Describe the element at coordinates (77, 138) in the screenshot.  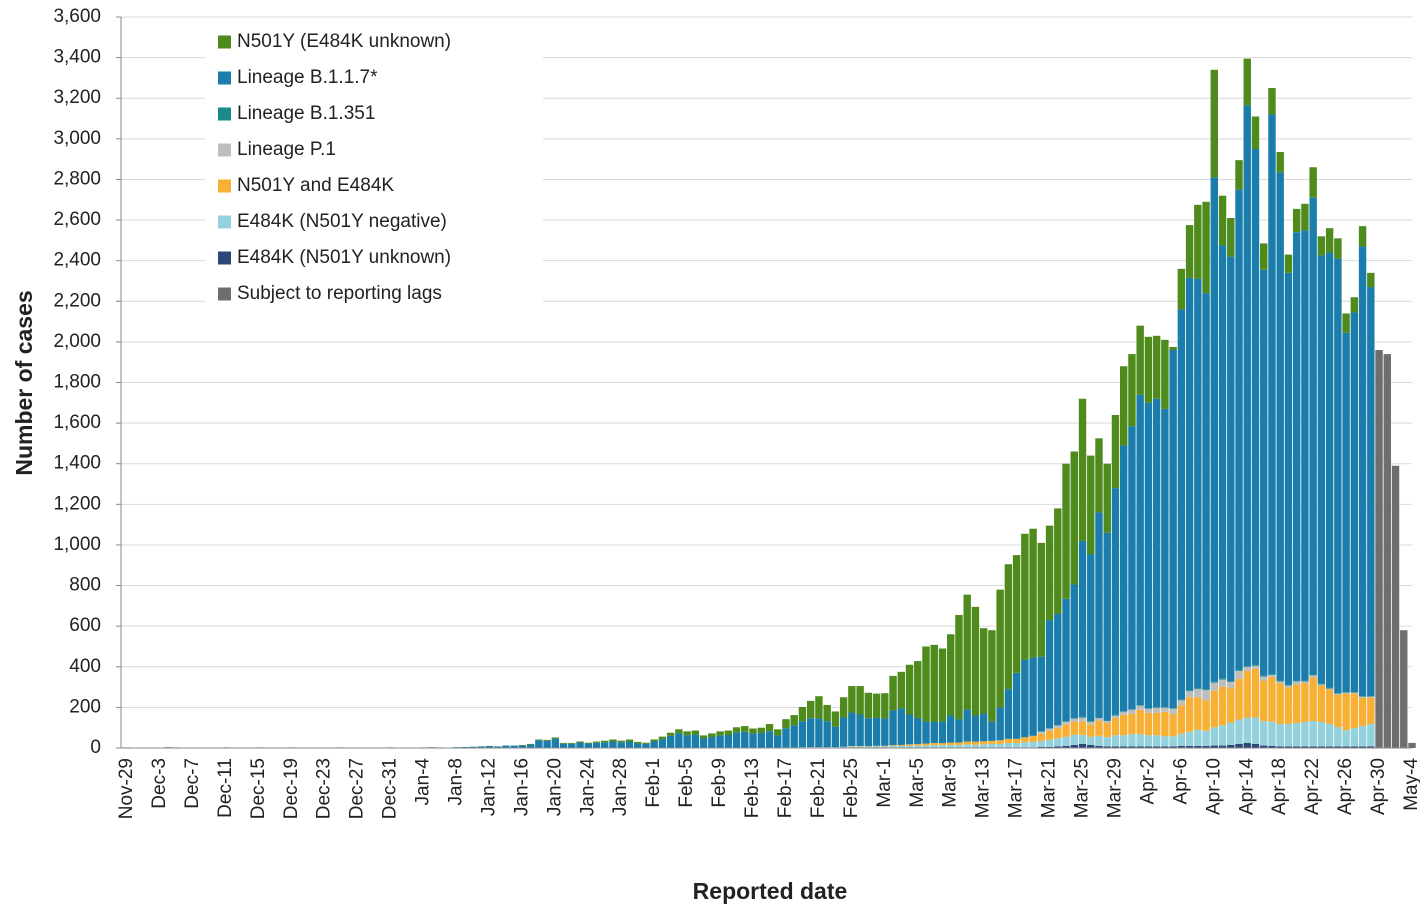
I see `y-tick-label: 3,000` at that location.